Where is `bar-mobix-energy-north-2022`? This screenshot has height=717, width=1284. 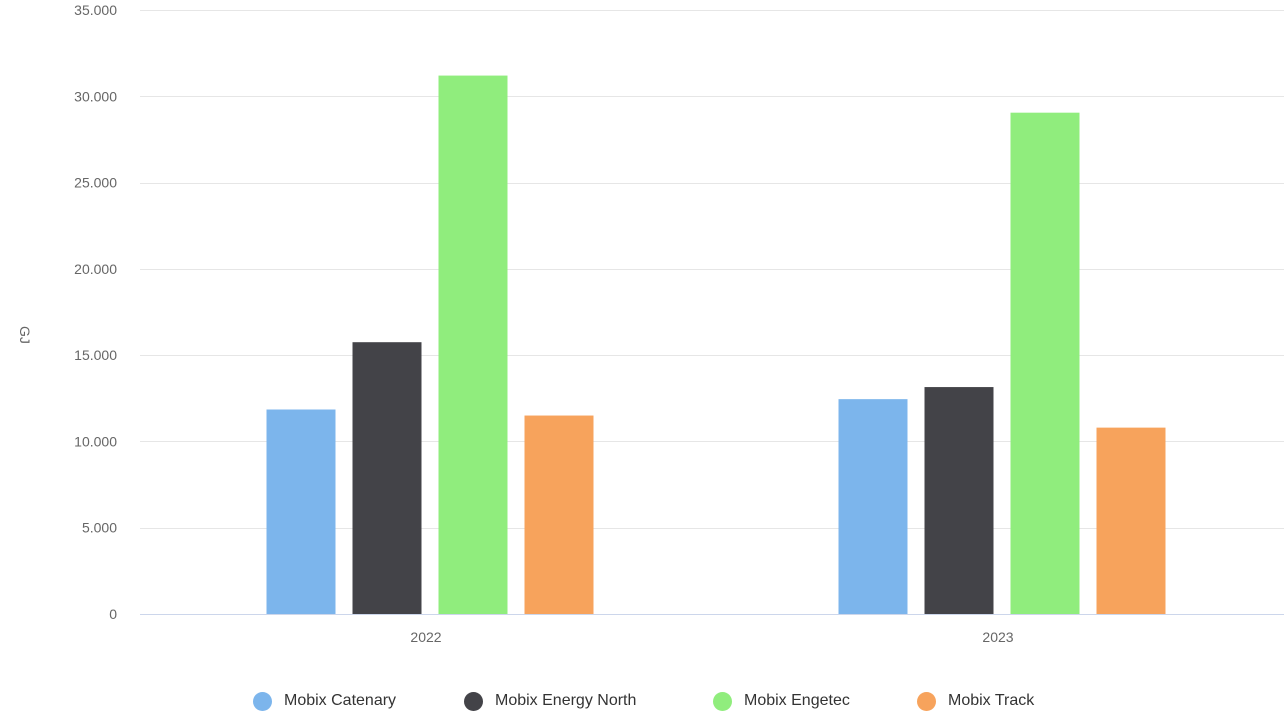 bar-mobix-energy-north-2022 is located at coordinates (387, 478).